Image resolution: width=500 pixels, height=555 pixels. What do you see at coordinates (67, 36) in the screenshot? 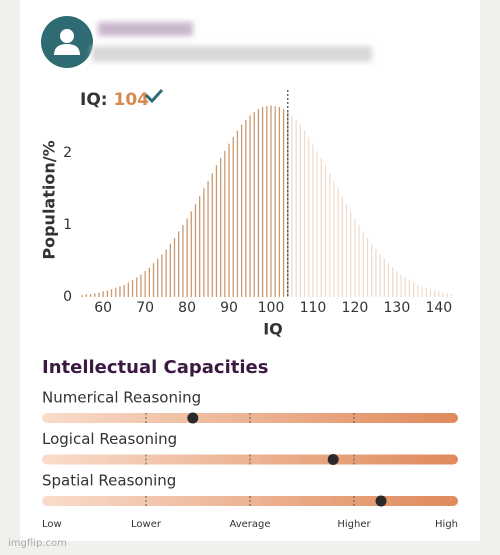
I see `avatar-head` at bounding box center [67, 36].